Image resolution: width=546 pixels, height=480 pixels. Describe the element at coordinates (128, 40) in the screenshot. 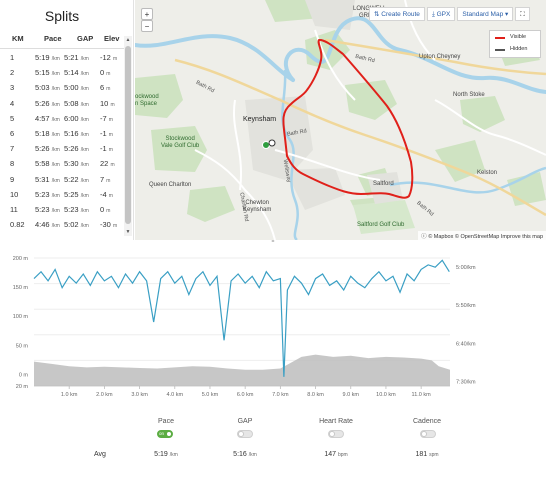

I see `scroll-up-icon: ▲` at that location.